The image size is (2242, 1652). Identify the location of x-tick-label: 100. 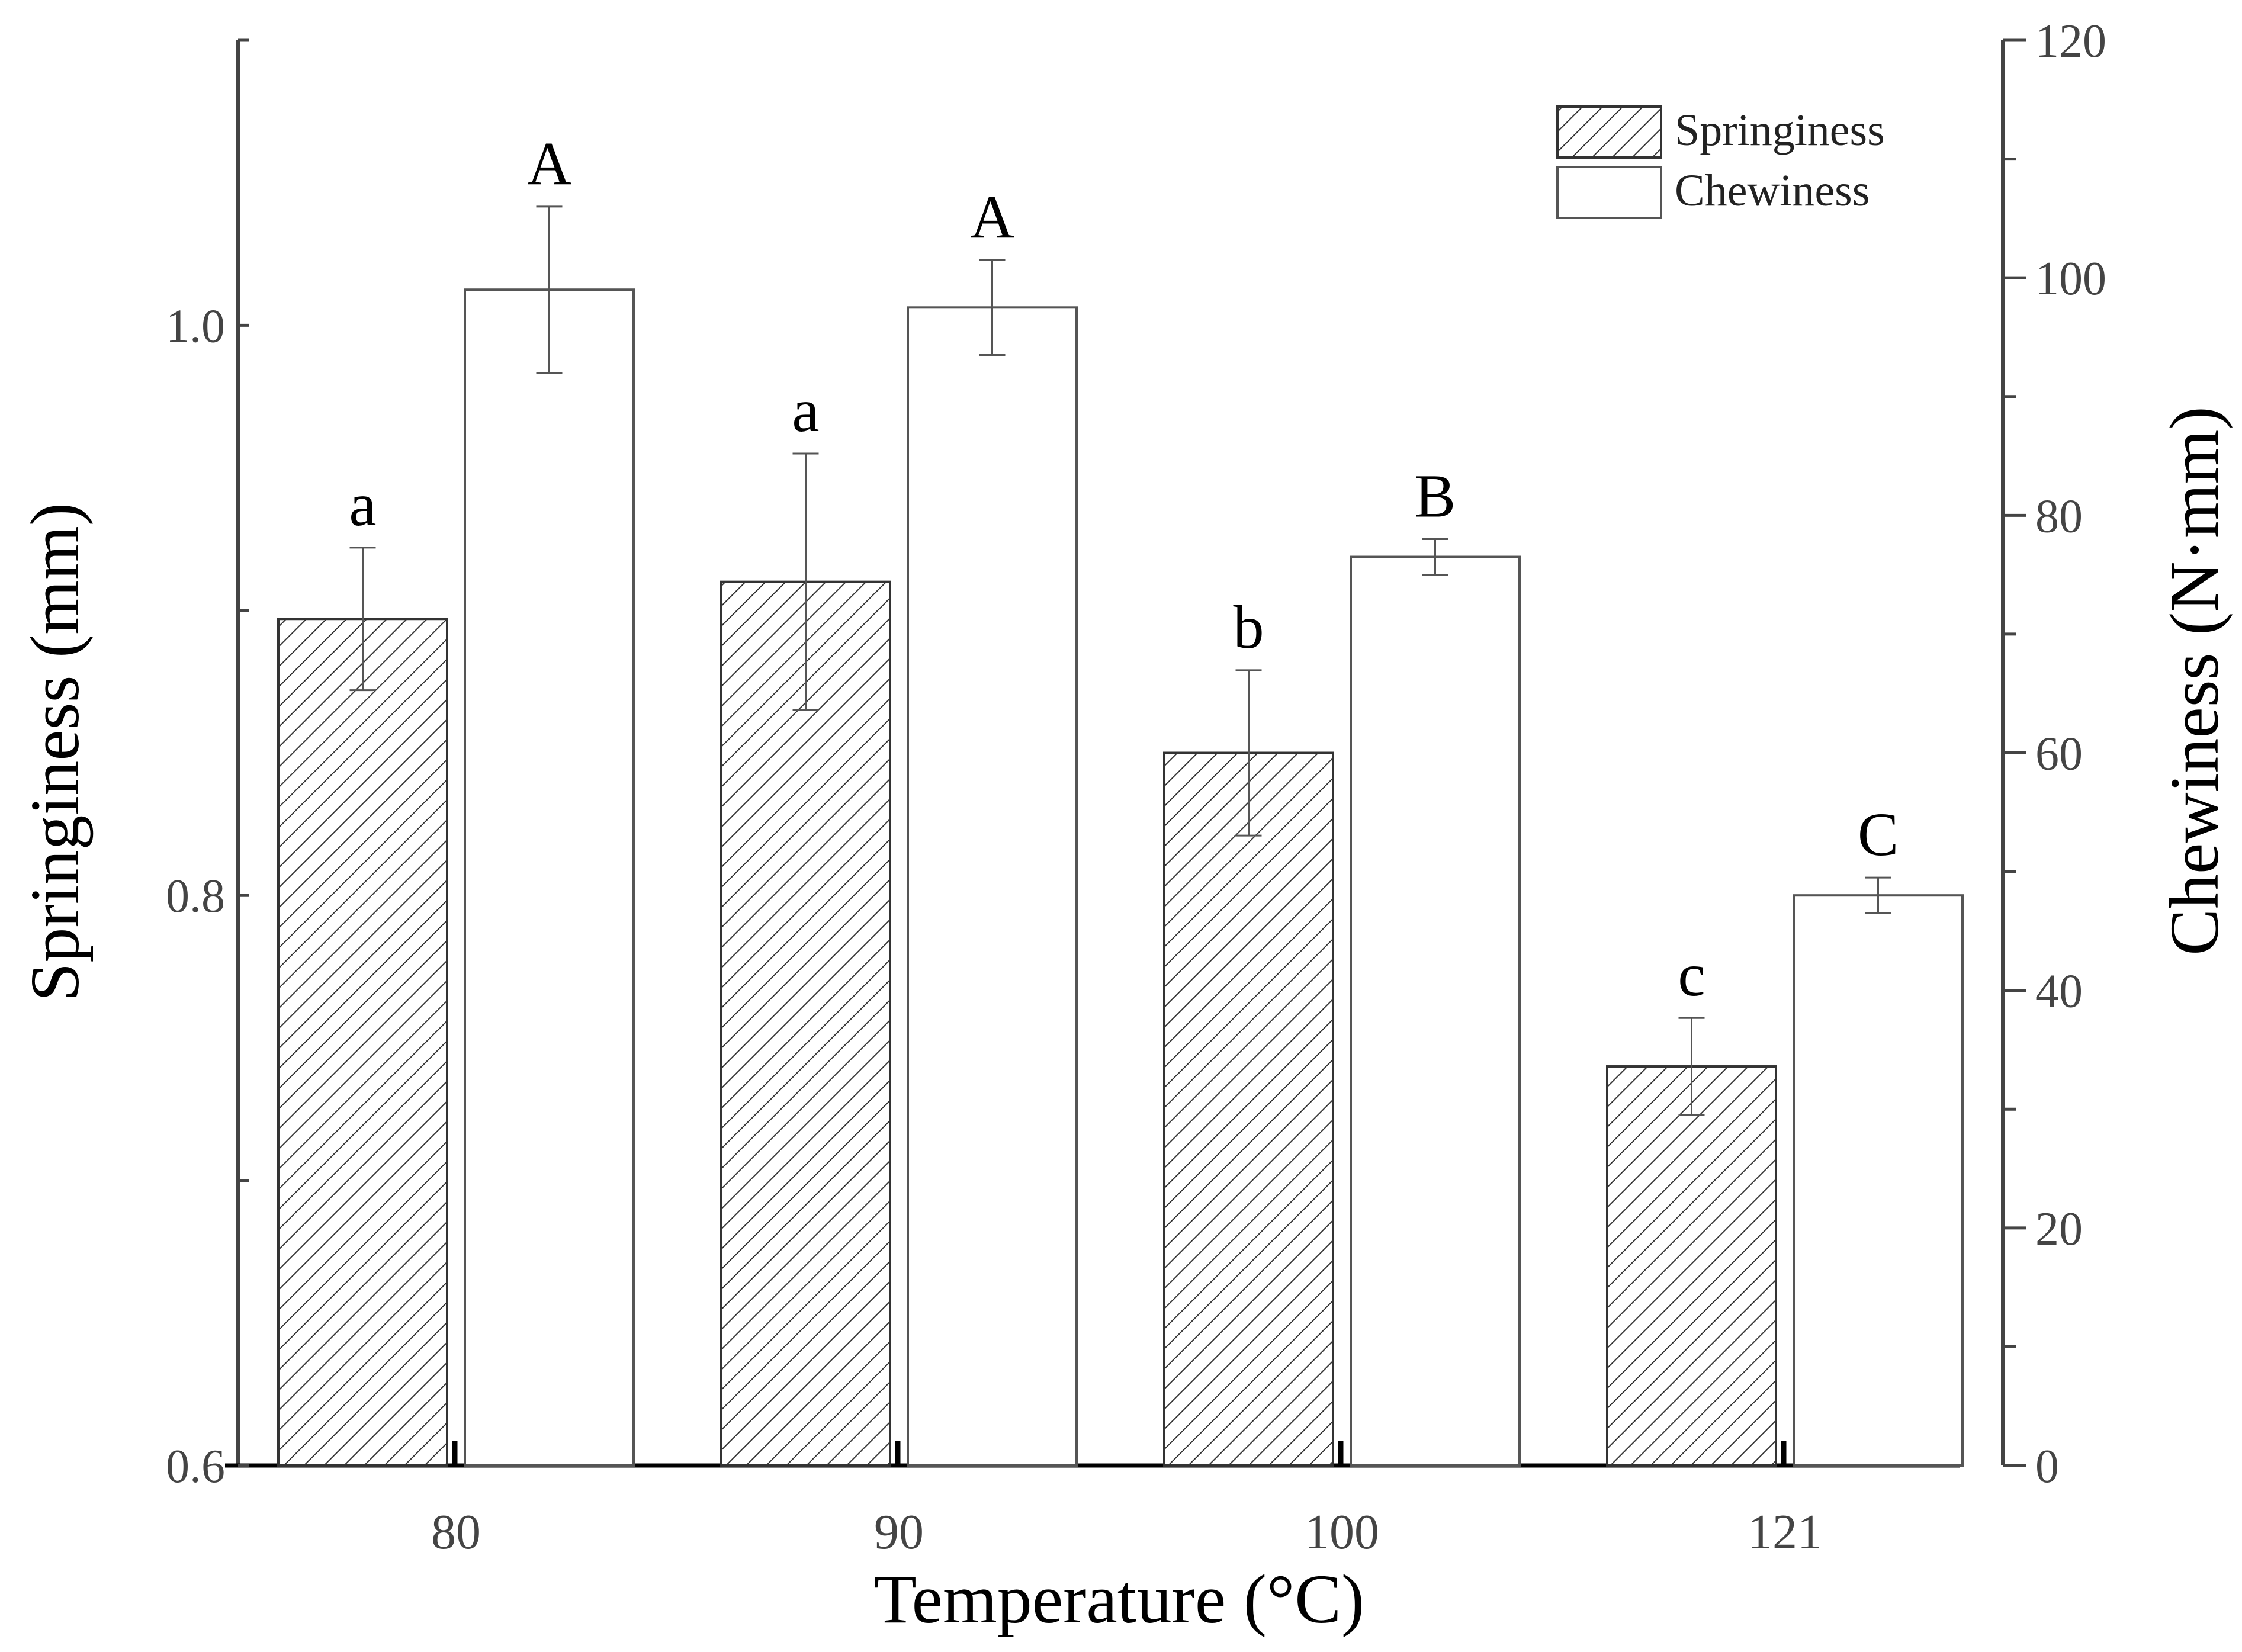
(1342, 1532).